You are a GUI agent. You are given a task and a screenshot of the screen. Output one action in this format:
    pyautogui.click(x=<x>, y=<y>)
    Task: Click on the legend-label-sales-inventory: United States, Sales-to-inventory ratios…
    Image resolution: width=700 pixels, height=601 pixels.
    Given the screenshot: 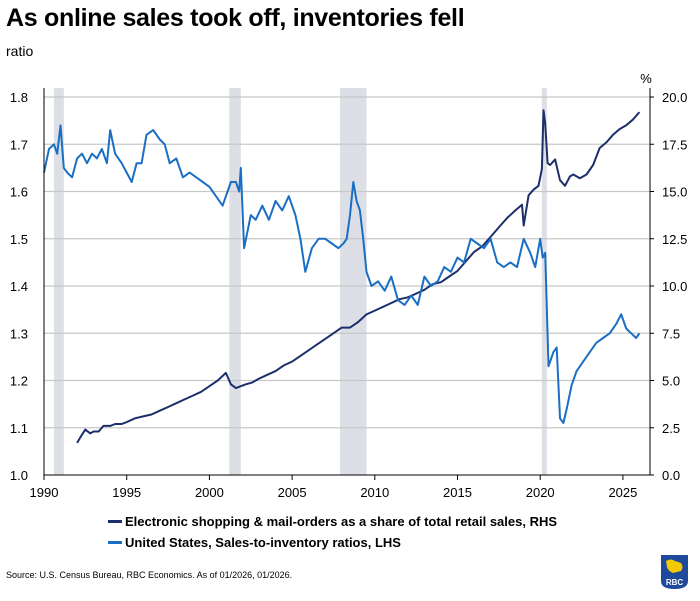 What is the action you would take?
    pyautogui.click(x=263, y=542)
    